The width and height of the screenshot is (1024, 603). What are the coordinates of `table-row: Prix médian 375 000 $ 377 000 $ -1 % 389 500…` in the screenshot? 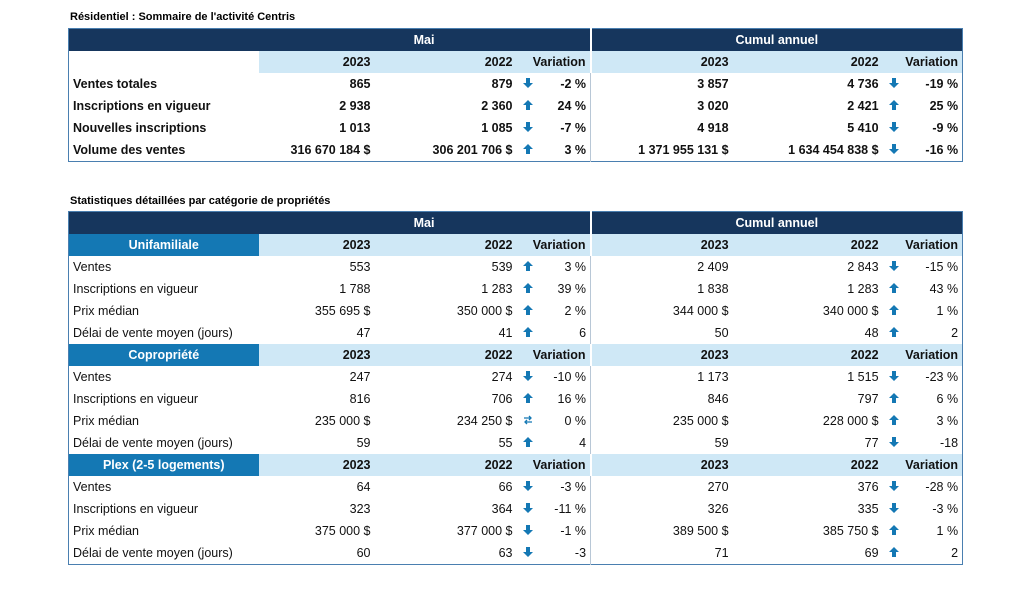 It's located at (516, 531).